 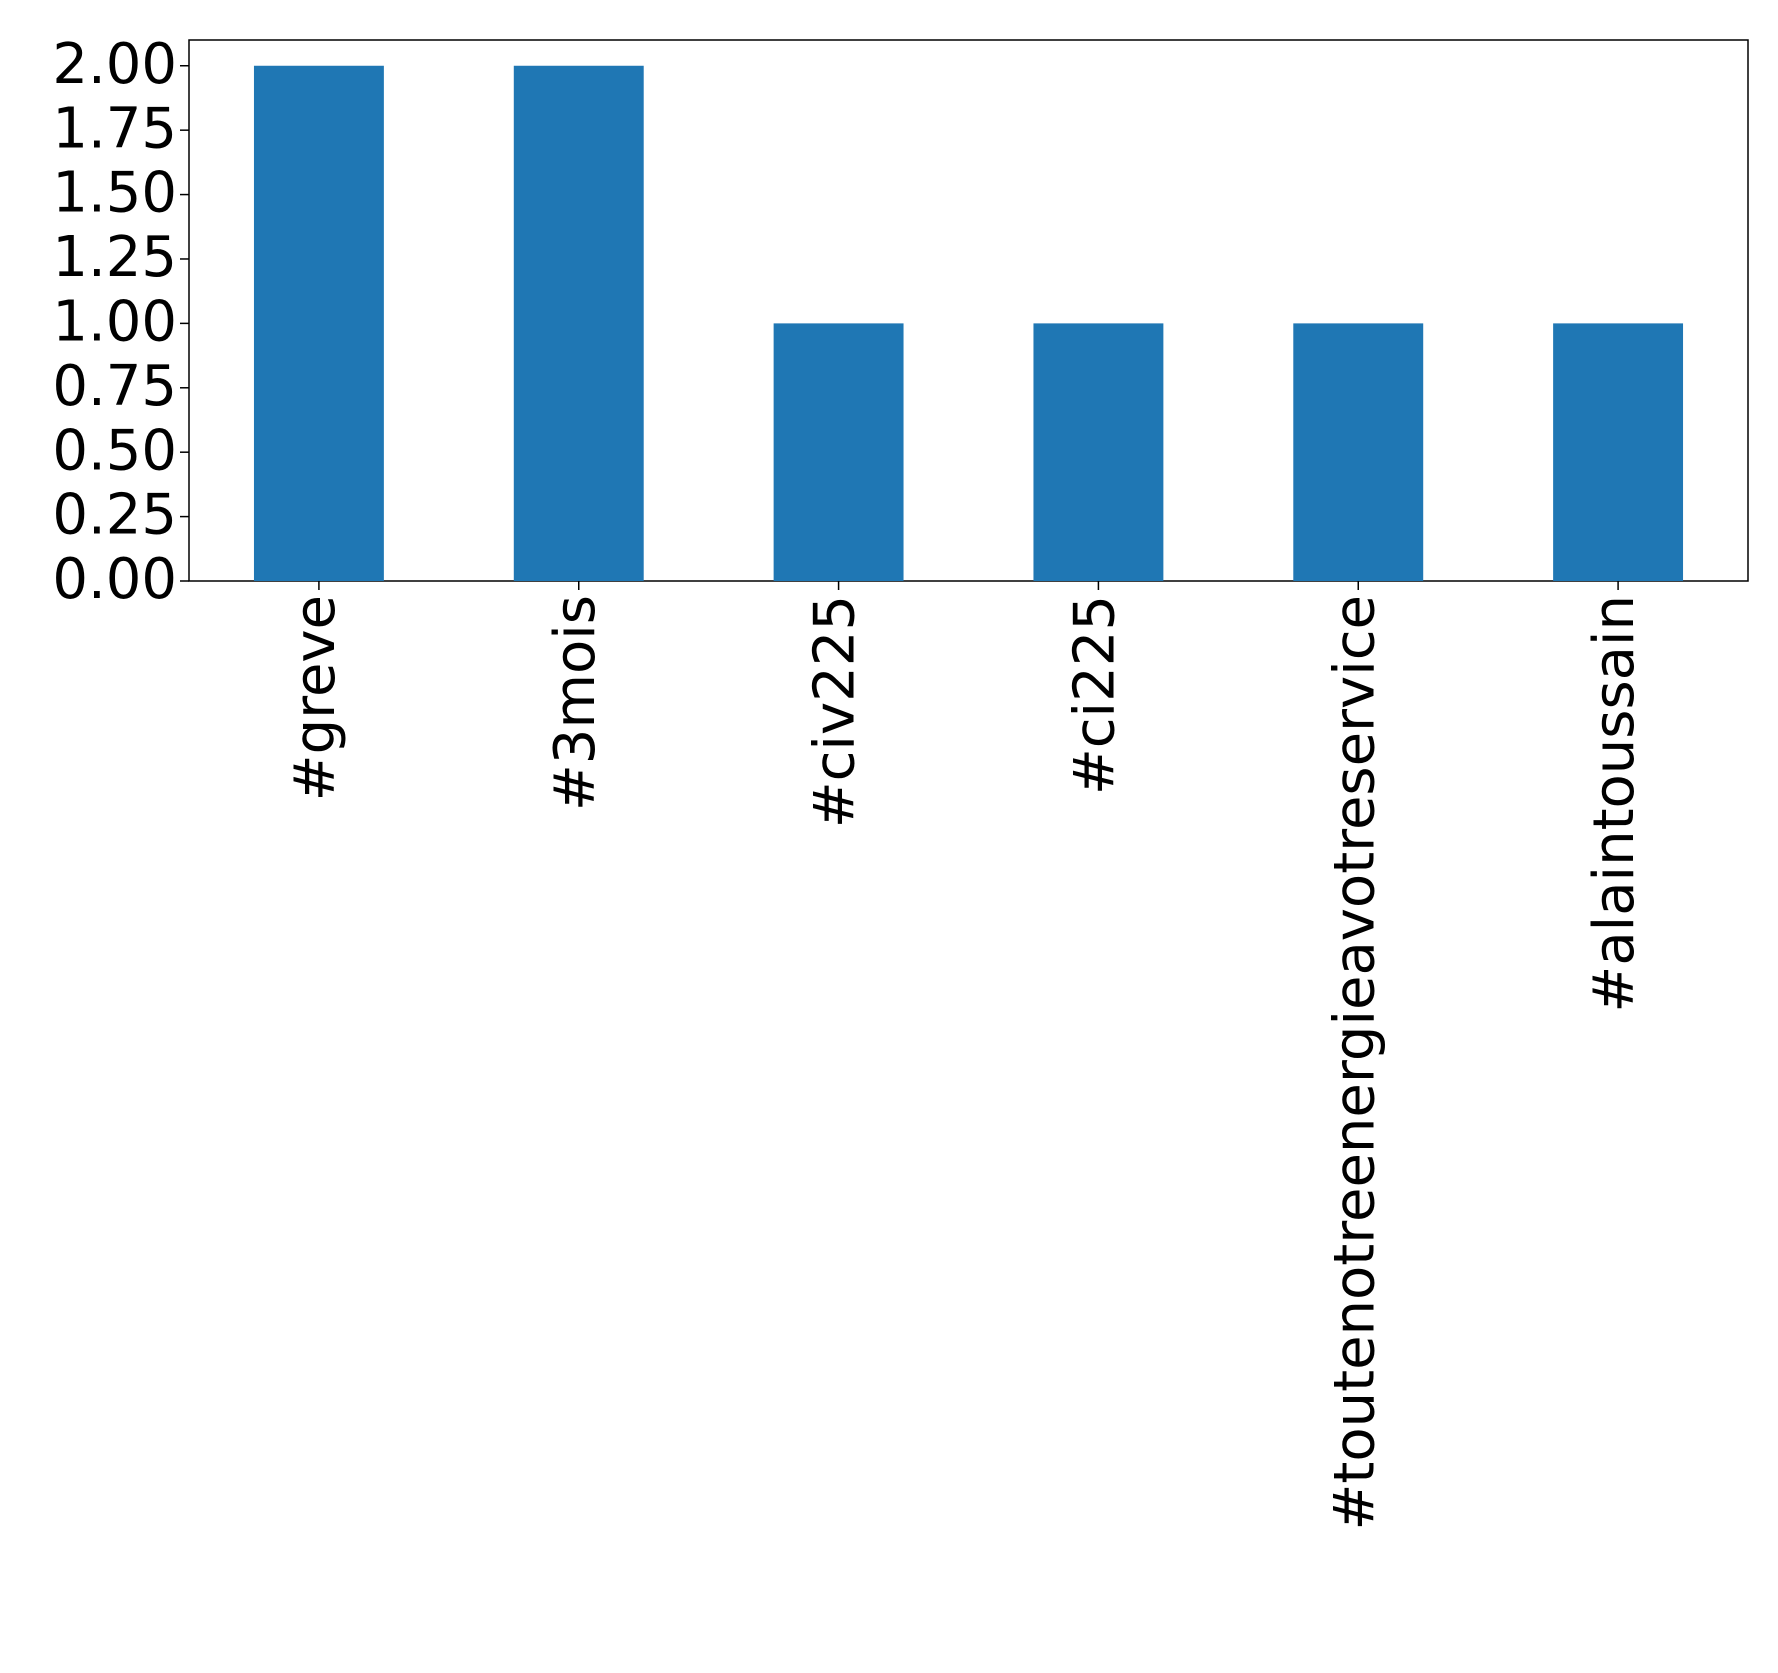 I want to click on y-tick-label: 0.50, so click(x=114, y=450).